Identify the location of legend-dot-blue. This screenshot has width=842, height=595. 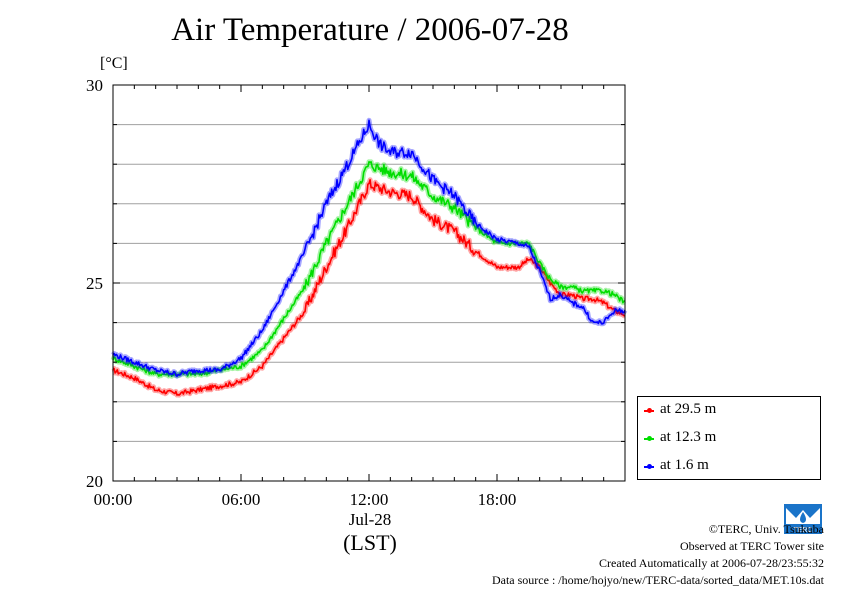
(649, 466).